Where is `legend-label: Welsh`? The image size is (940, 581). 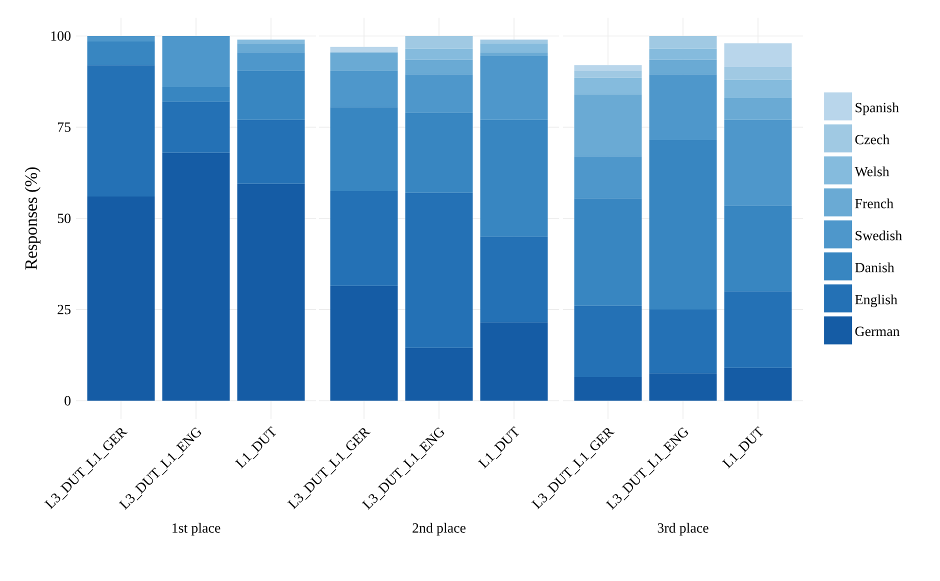
legend-label: Welsh is located at coordinates (872, 171).